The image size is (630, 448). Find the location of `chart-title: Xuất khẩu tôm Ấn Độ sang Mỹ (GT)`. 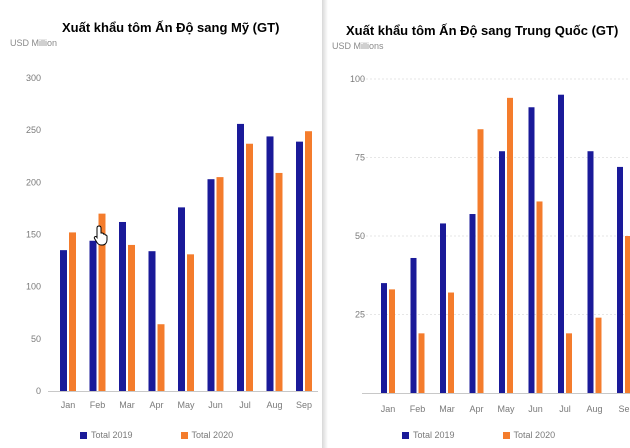

chart-title: Xuất khẩu tôm Ấn Độ sang Mỹ (GT) is located at coordinates (171, 27).